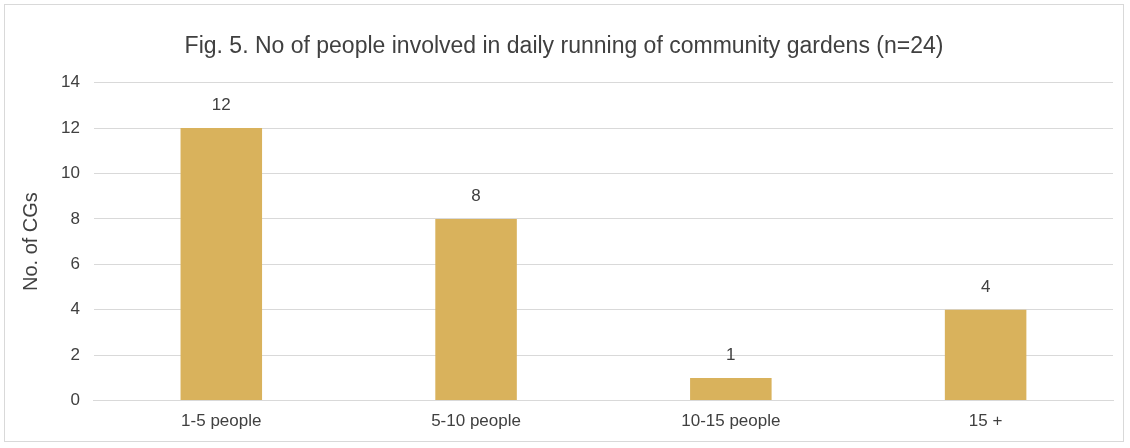 The width and height of the screenshot is (1130, 448). Describe the element at coordinates (75, 400) in the screenshot. I see `y-tick-label: 0` at that location.